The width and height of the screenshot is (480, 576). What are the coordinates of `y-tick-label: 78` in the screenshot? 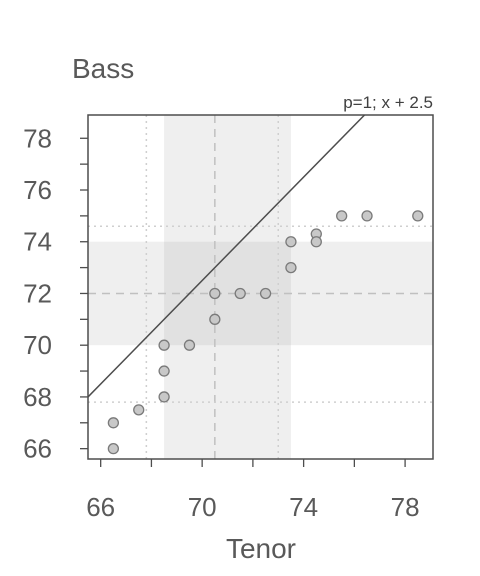 It's located at (37, 138).